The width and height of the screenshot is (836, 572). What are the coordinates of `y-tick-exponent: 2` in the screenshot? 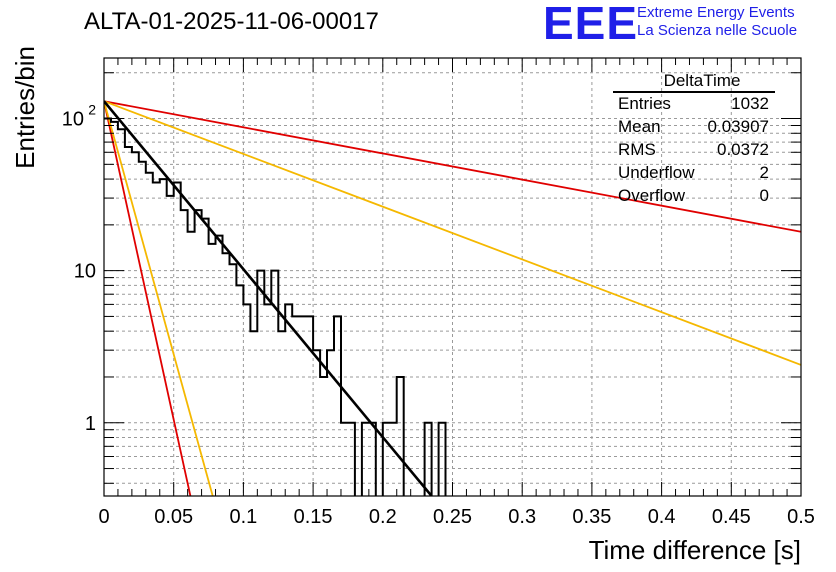 It's located at (92, 110).